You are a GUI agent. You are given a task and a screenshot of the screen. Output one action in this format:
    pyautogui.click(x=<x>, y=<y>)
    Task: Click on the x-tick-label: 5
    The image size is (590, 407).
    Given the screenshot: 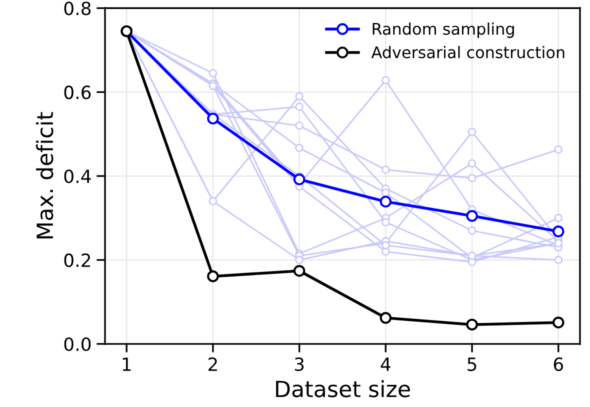 What is the action you would take?
    pyautogui.click(x=472, y=365)
    